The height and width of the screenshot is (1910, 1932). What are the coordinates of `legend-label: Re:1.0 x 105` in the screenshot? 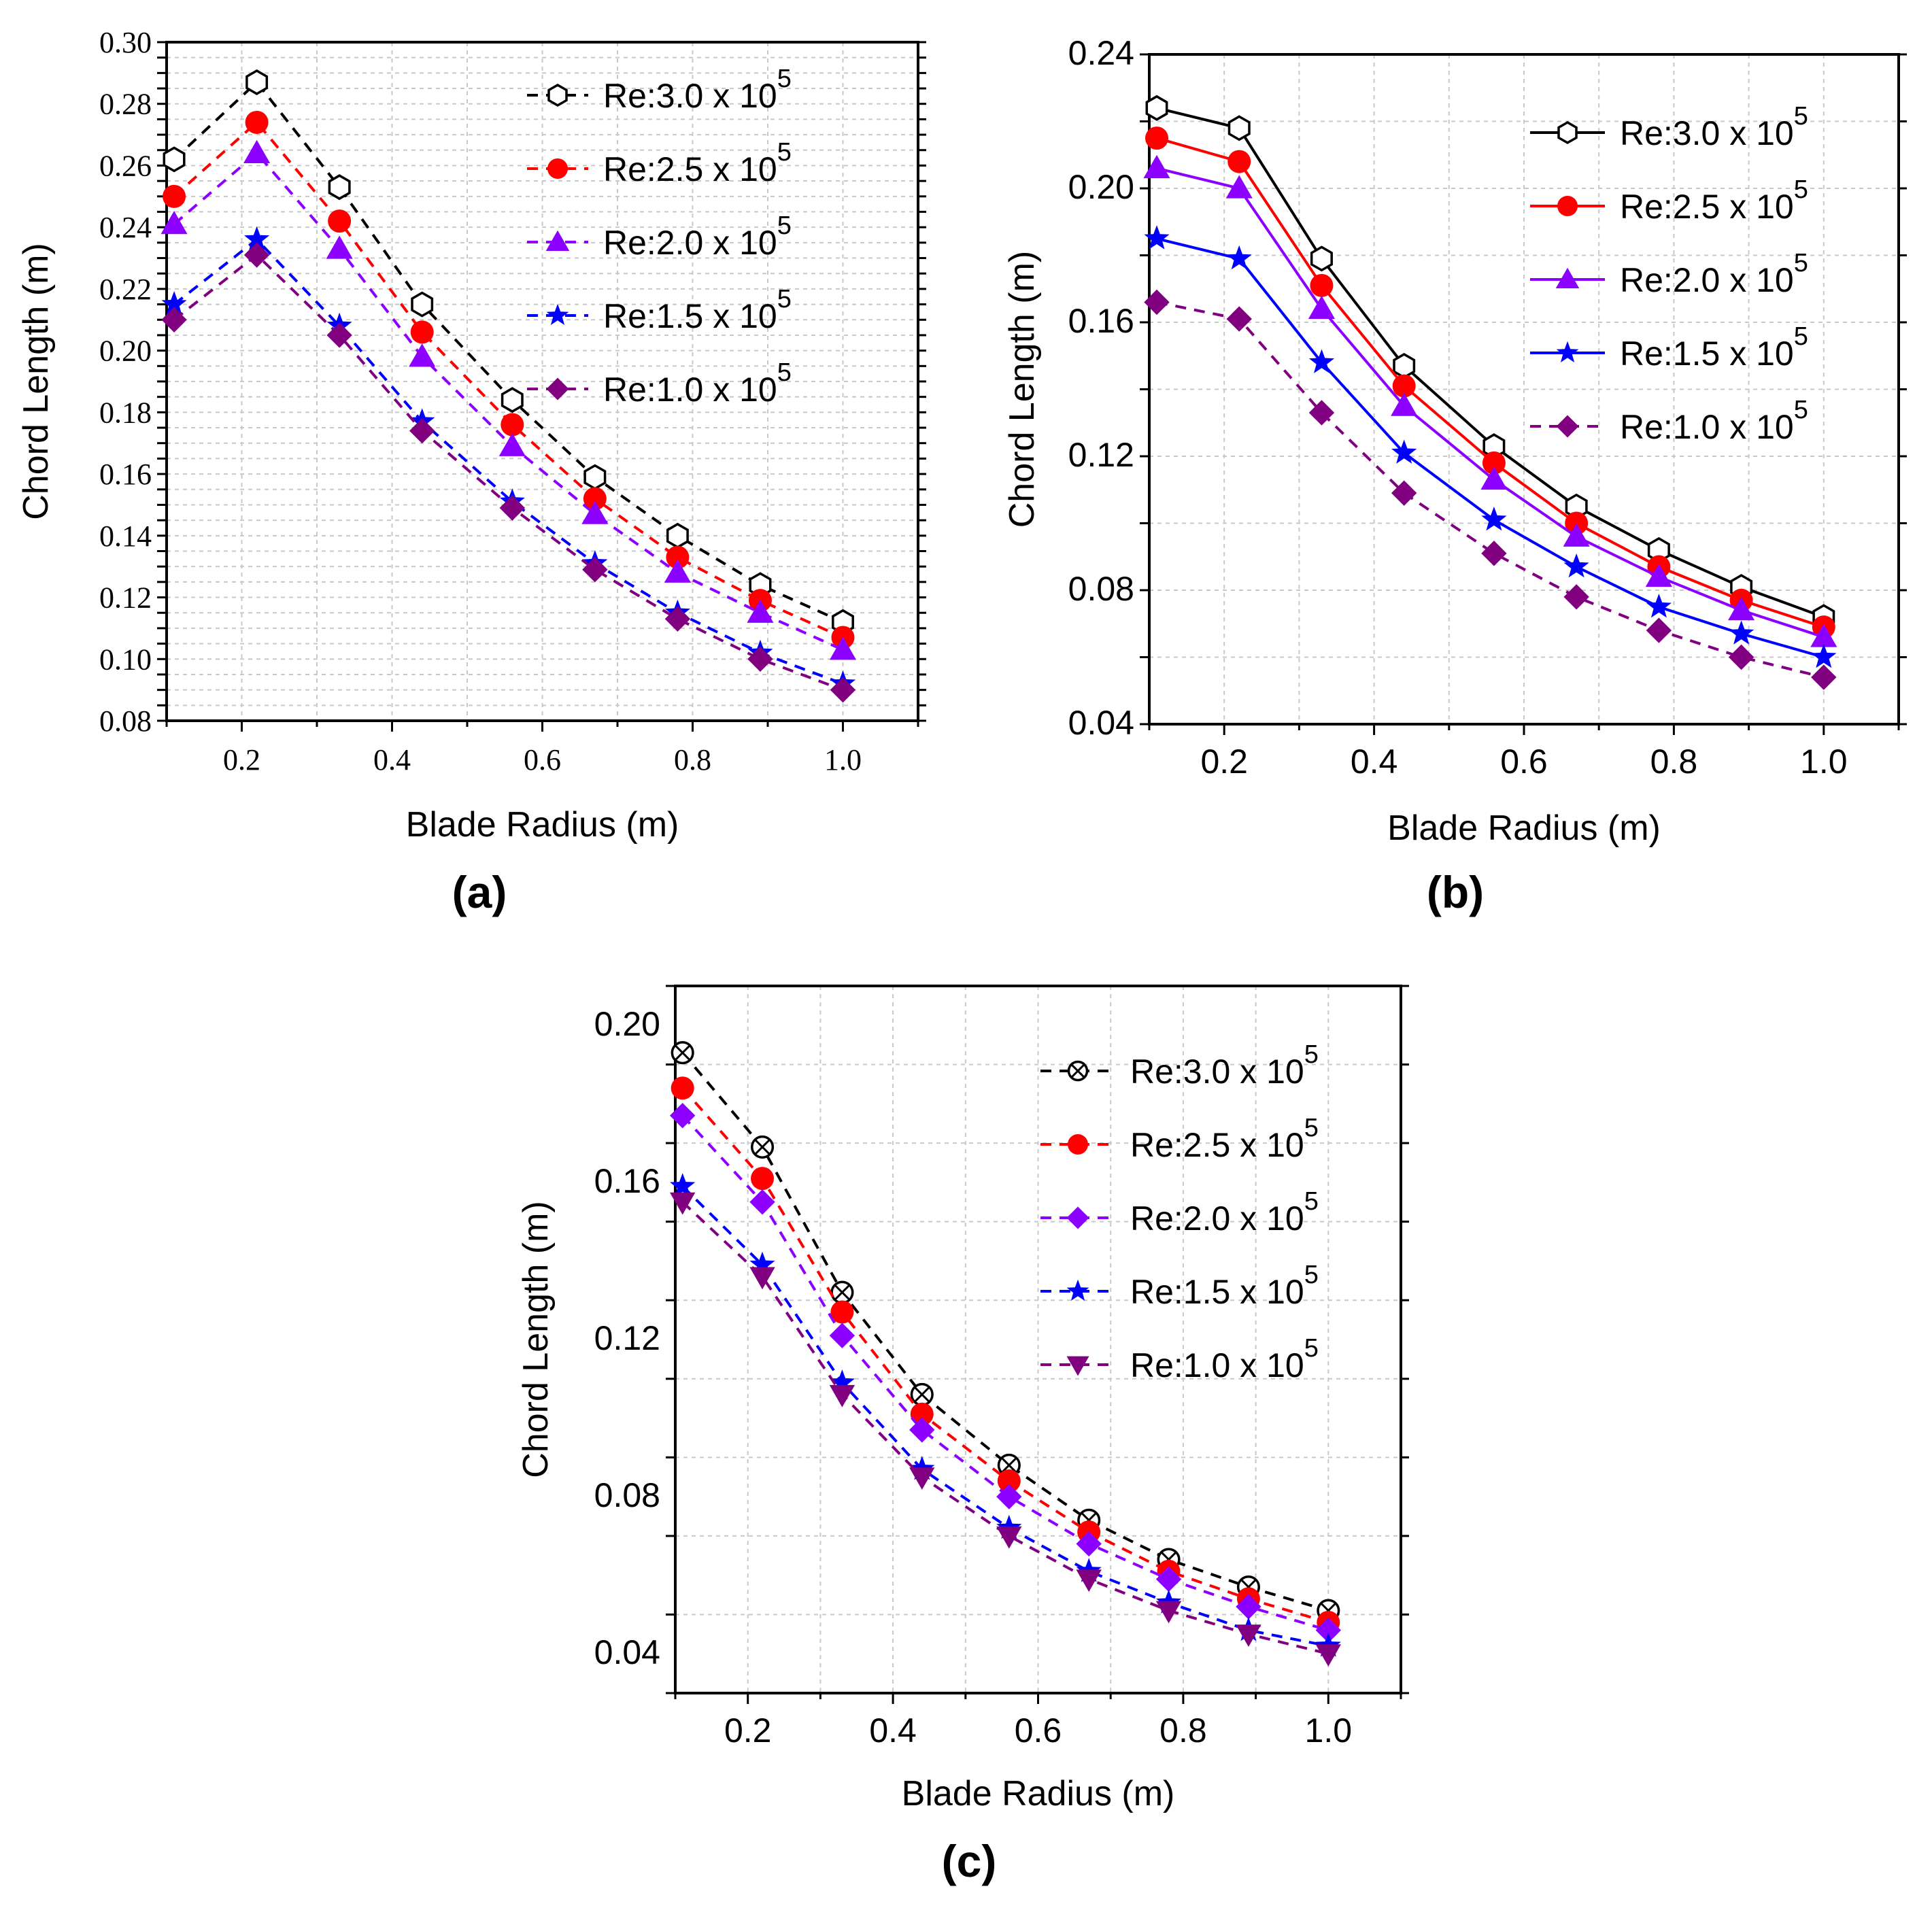 It's located at (1224, 1359).